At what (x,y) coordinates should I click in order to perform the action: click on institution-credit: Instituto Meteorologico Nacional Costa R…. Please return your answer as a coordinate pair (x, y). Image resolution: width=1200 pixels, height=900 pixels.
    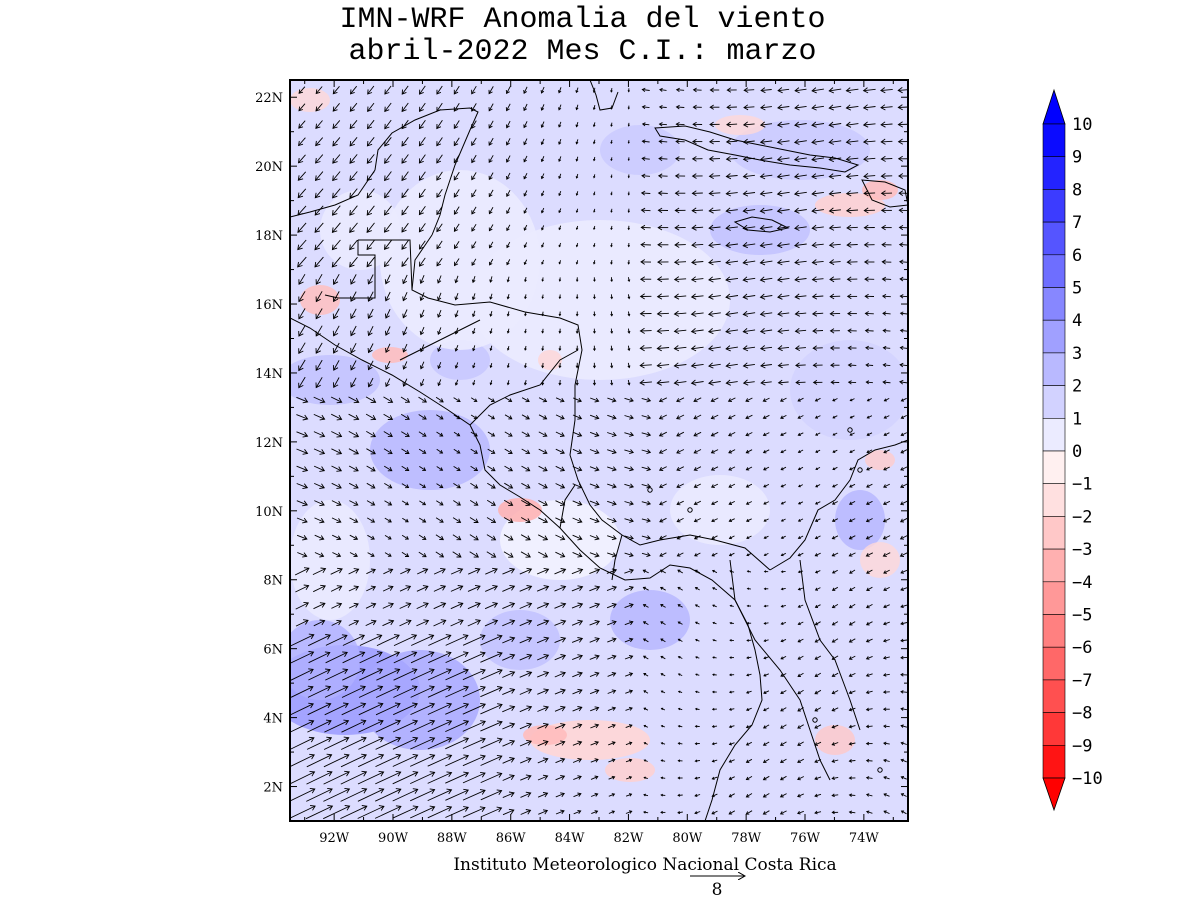
    Looking at the image, I should click on (644, 865).